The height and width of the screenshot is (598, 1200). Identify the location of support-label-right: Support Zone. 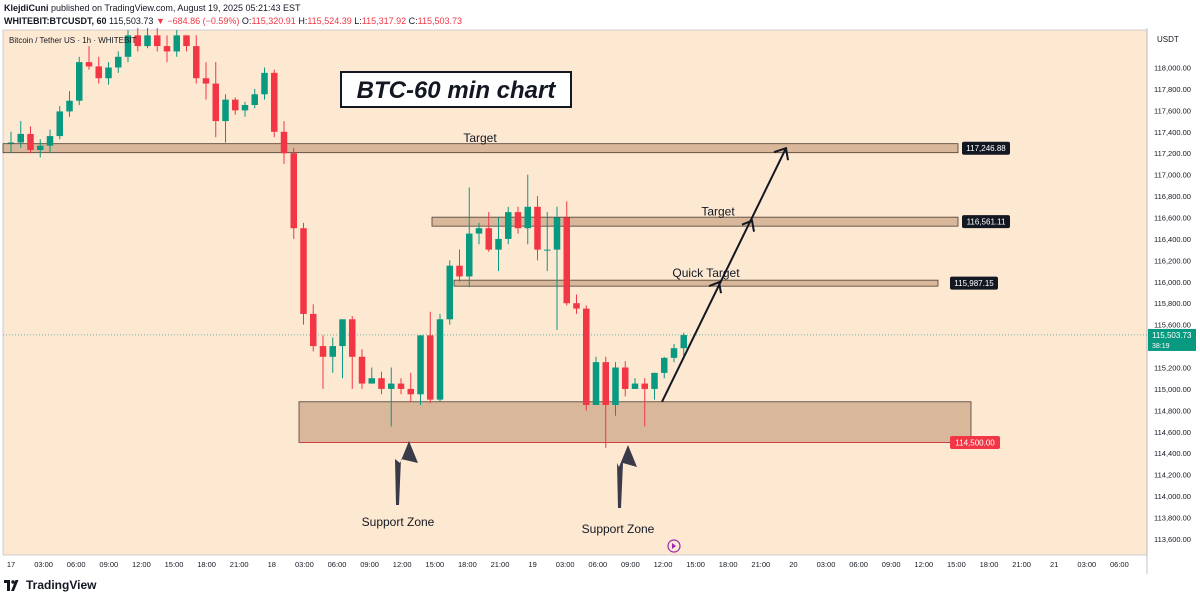
(618, 529).